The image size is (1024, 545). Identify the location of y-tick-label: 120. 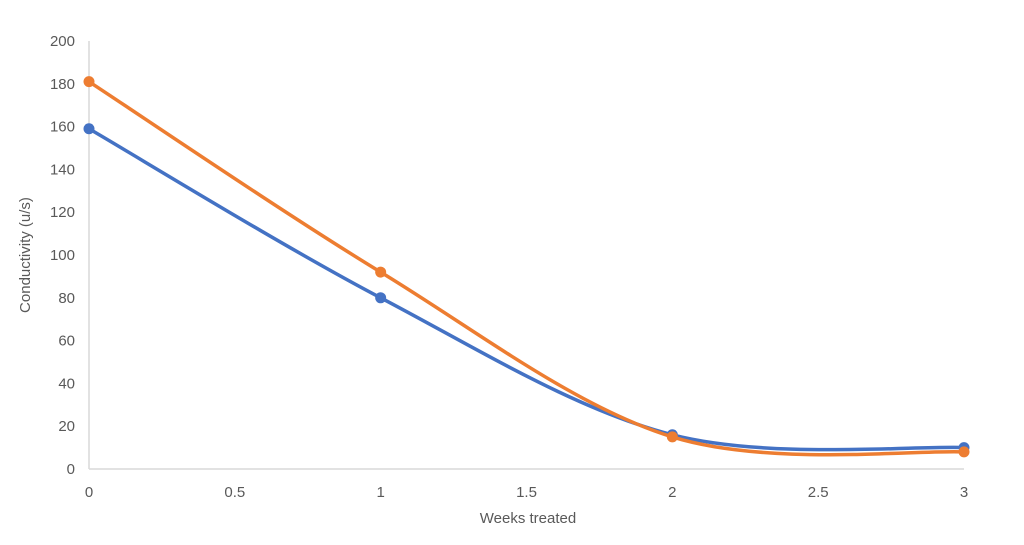
(62, 212).